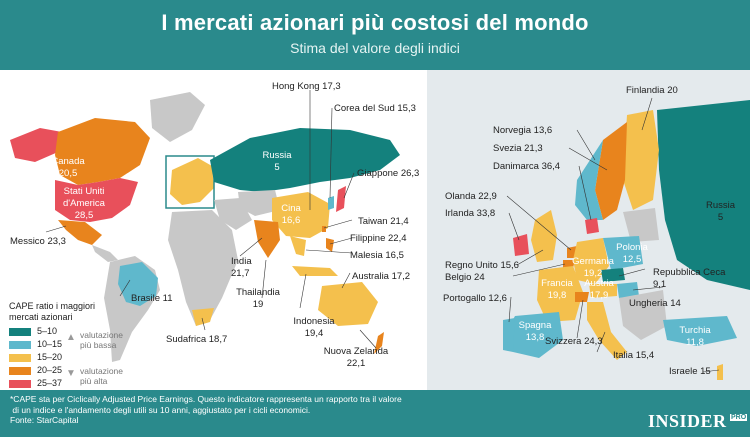 The image size is (750, 437). What do you see at coordinates (203, 317) in the screenshot?
I see `south-africa-shape` at bounding box center [203, 317].